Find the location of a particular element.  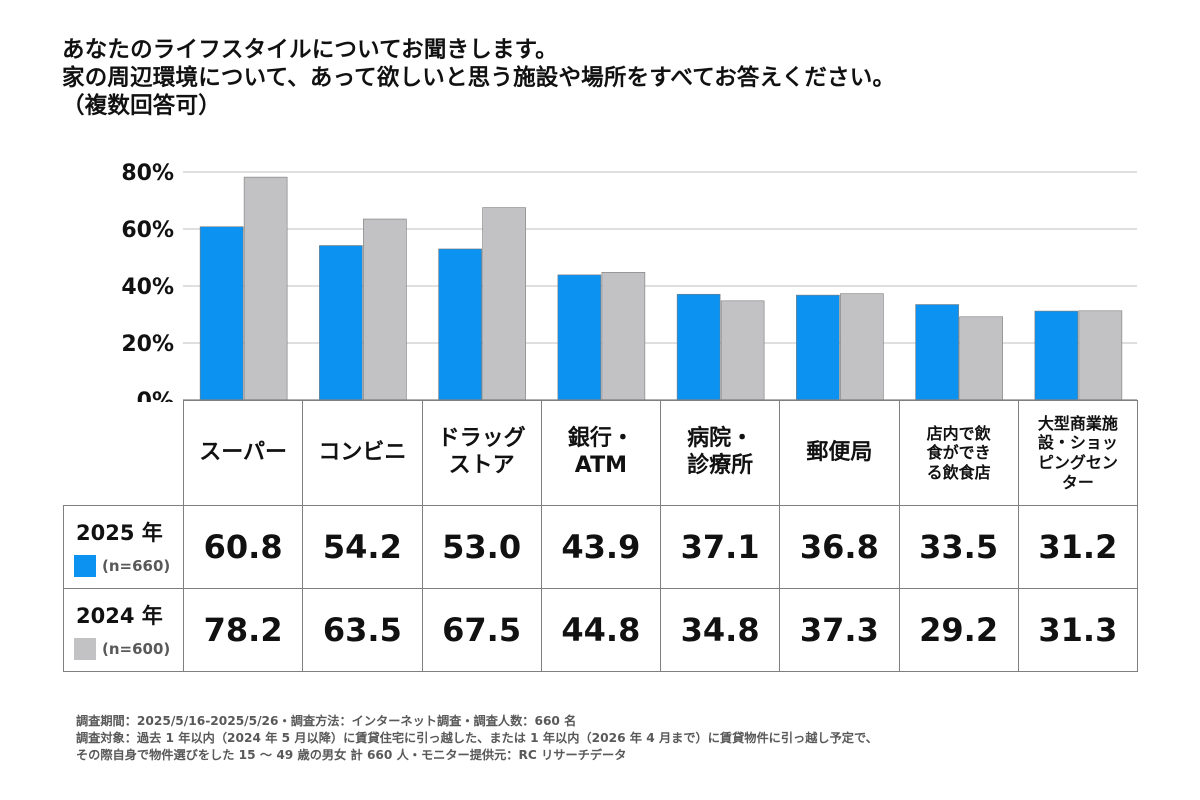

legend-entry: (n=600) is located at coordinates (128, 649).